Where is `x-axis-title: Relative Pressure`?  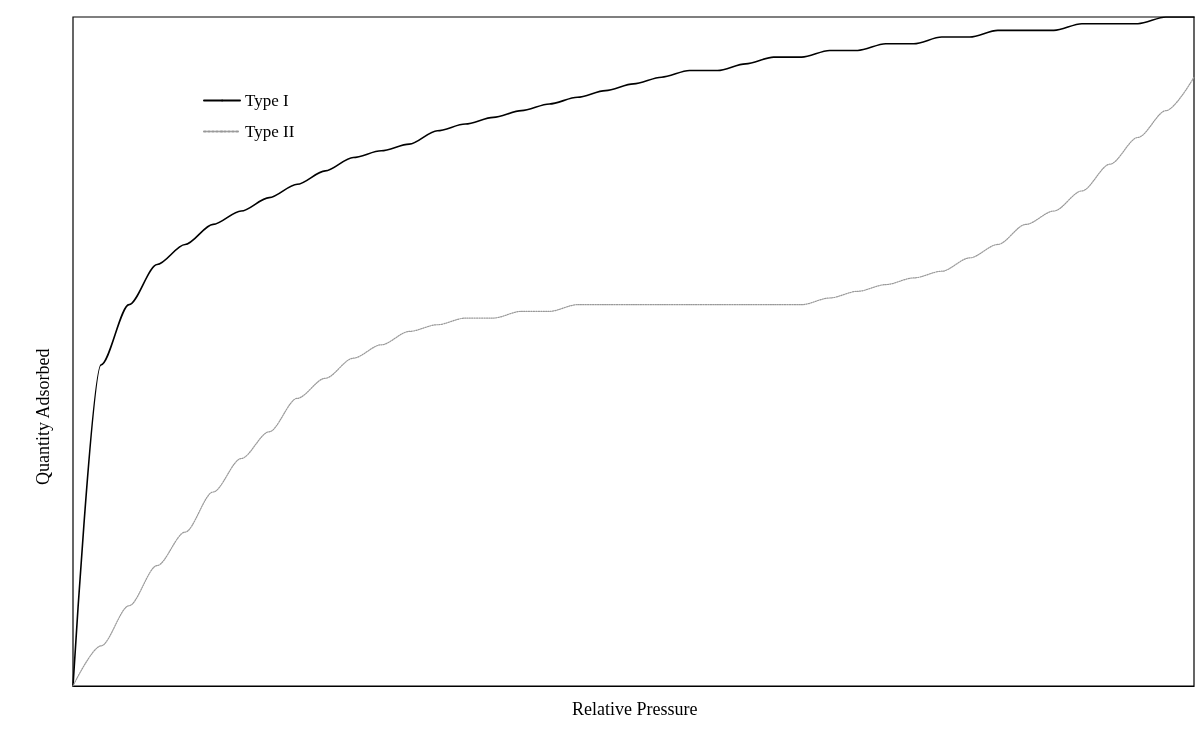 x-axis-title: Relative Pressure is located at coordinates (635, 709).